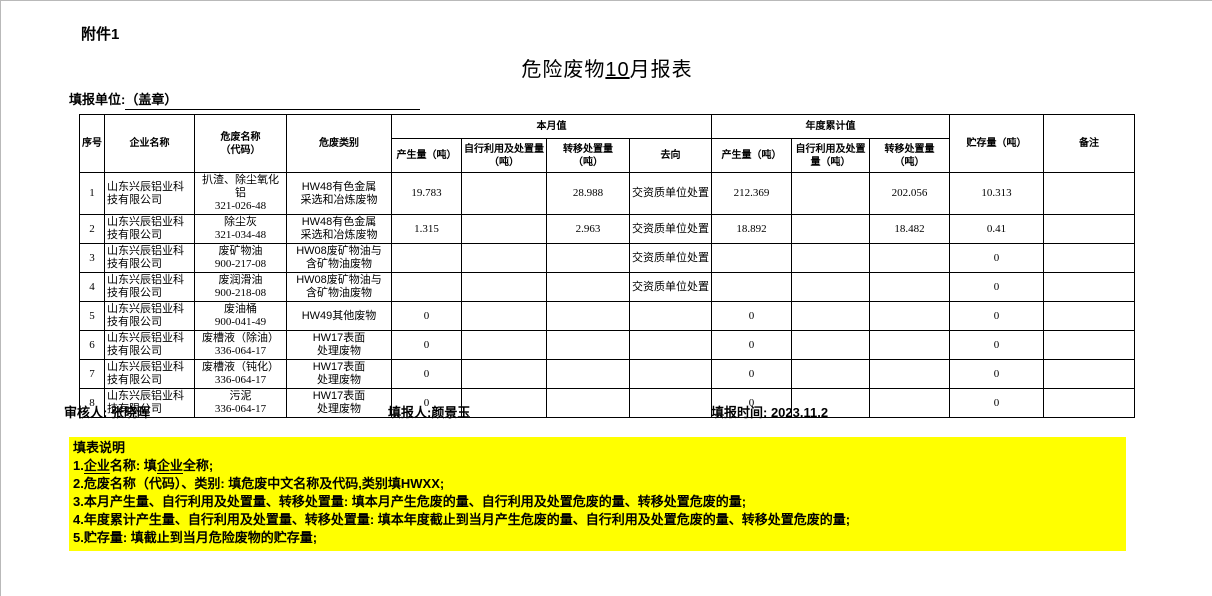 The image size is (1212, 596). What do you see at coordinates (588, 193) in the screenshot?
I see `cell-month-transferred: 28.988` at bounding box center [588, 193].